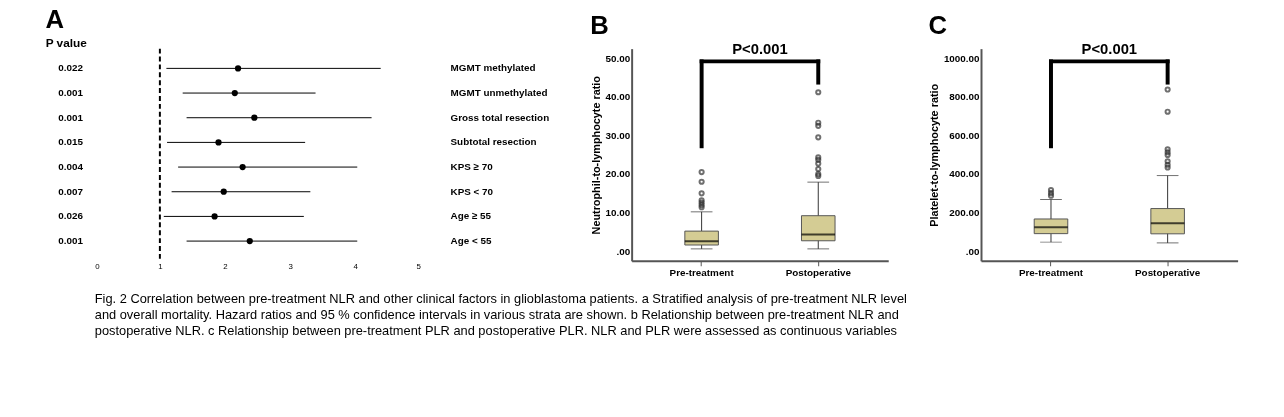  I want to click on x-tick-label: 4, so click(356, 267).